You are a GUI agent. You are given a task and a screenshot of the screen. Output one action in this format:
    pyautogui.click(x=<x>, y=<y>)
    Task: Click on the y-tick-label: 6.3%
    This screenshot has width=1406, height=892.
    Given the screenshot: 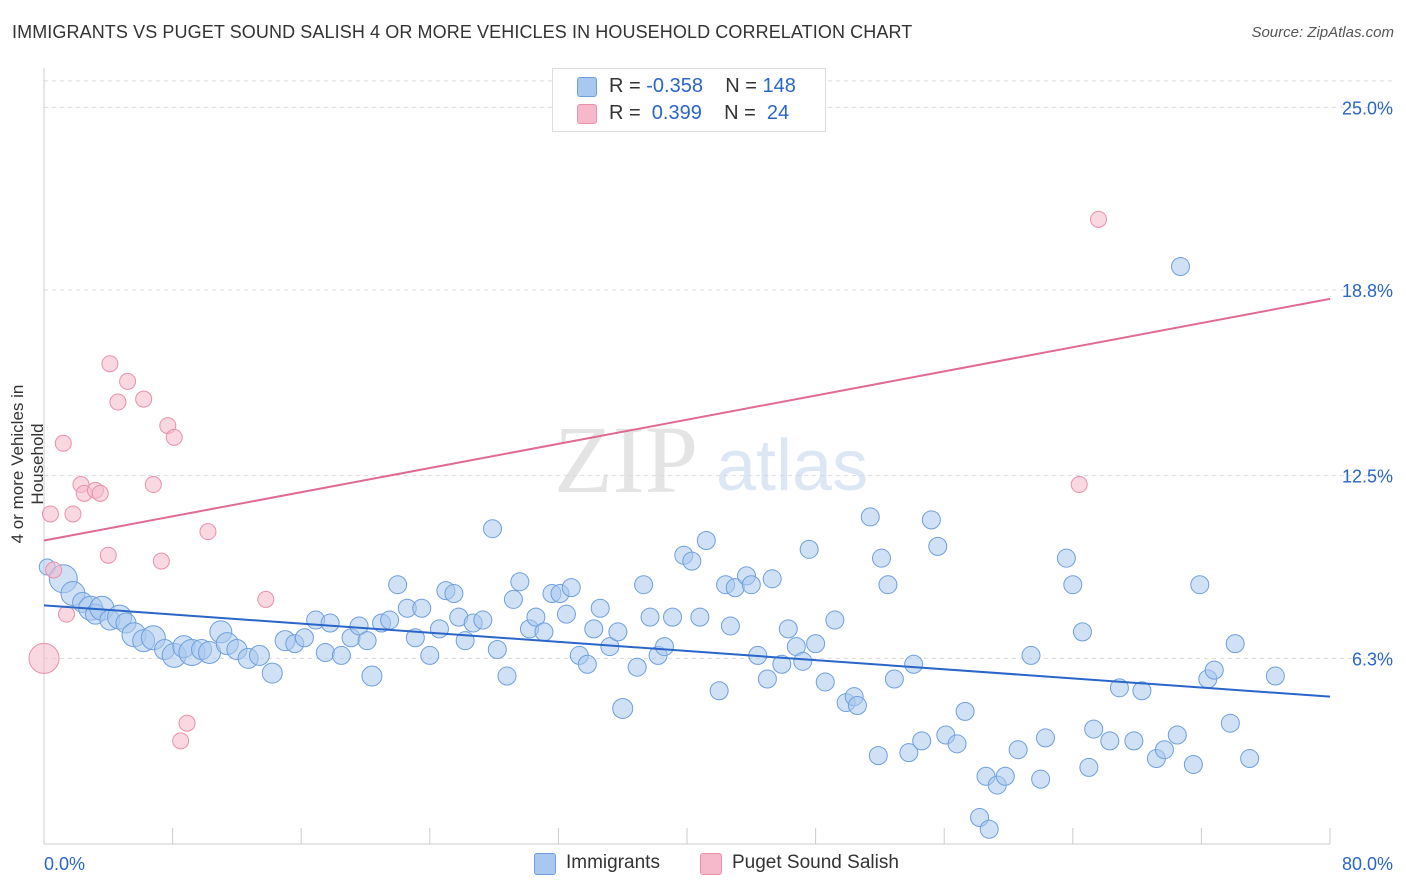 What is the action you would take?
    pyautogui.click(x=1372, y=659)
    